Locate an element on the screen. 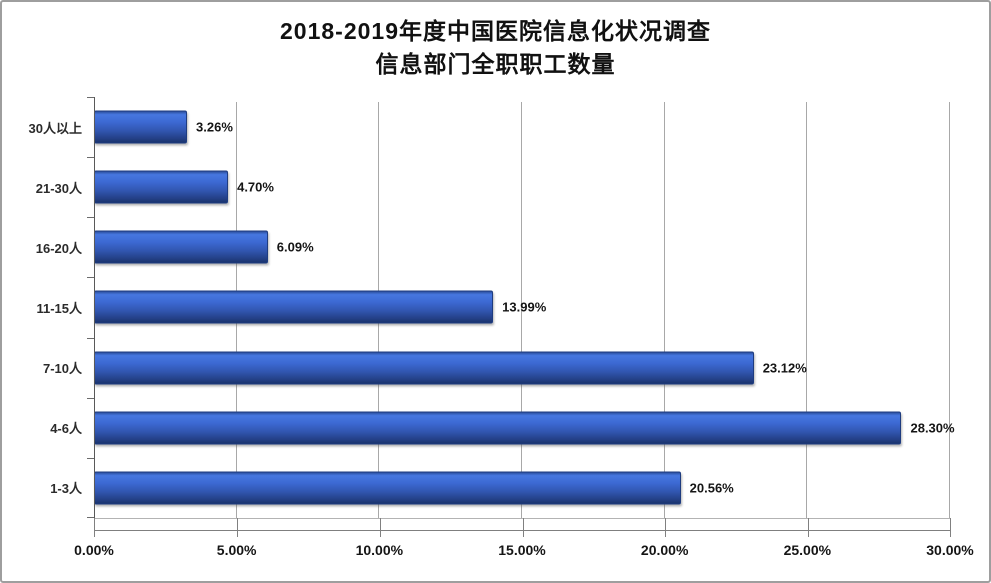 This screenshot has width=991, height=583. value-label: 4.70% is located at coordinates (255, 187).